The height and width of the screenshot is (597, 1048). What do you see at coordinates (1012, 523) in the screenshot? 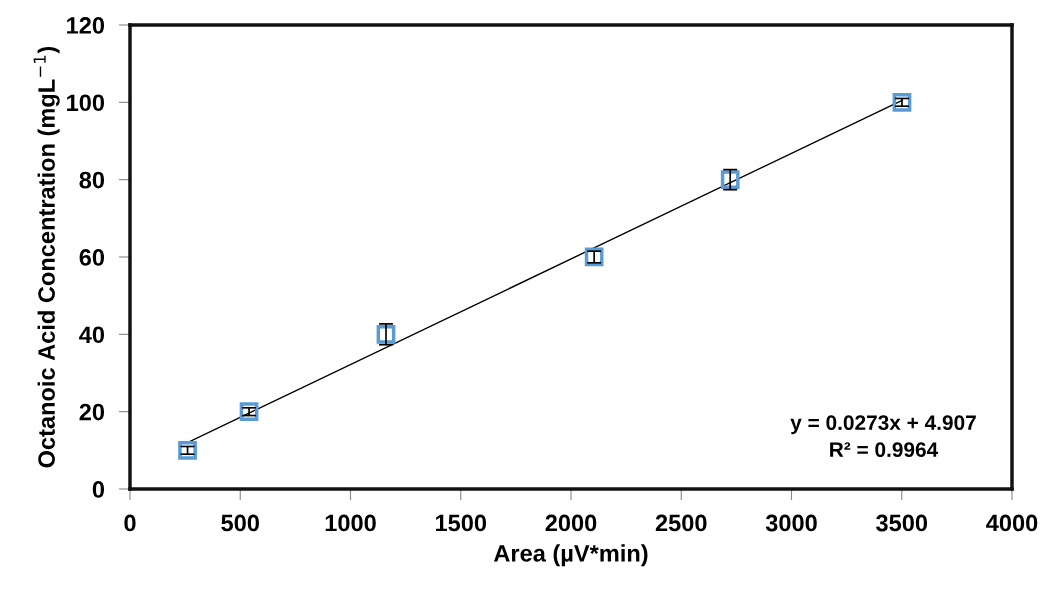
I see `x-tick-label: 4000` at bounding box center [1012, 523].